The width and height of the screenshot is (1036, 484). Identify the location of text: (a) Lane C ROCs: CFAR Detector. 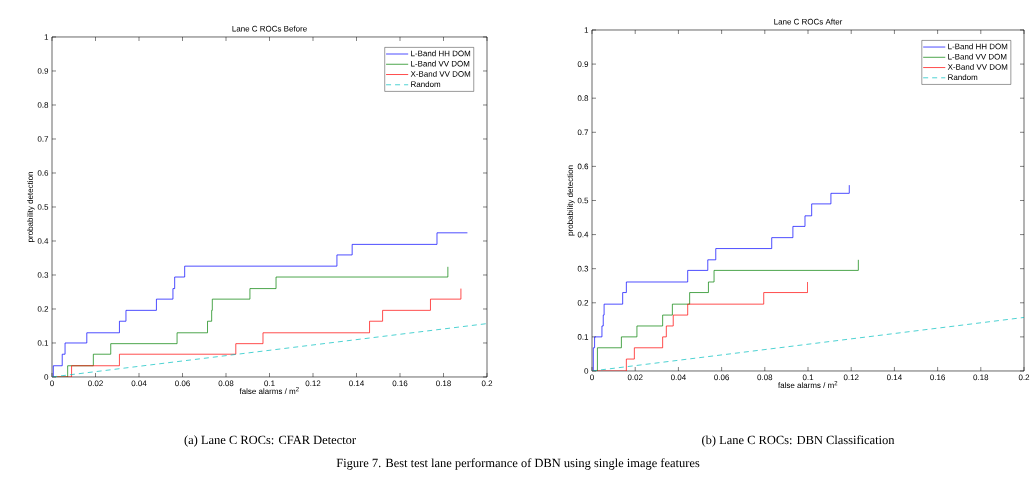
(270, 441).